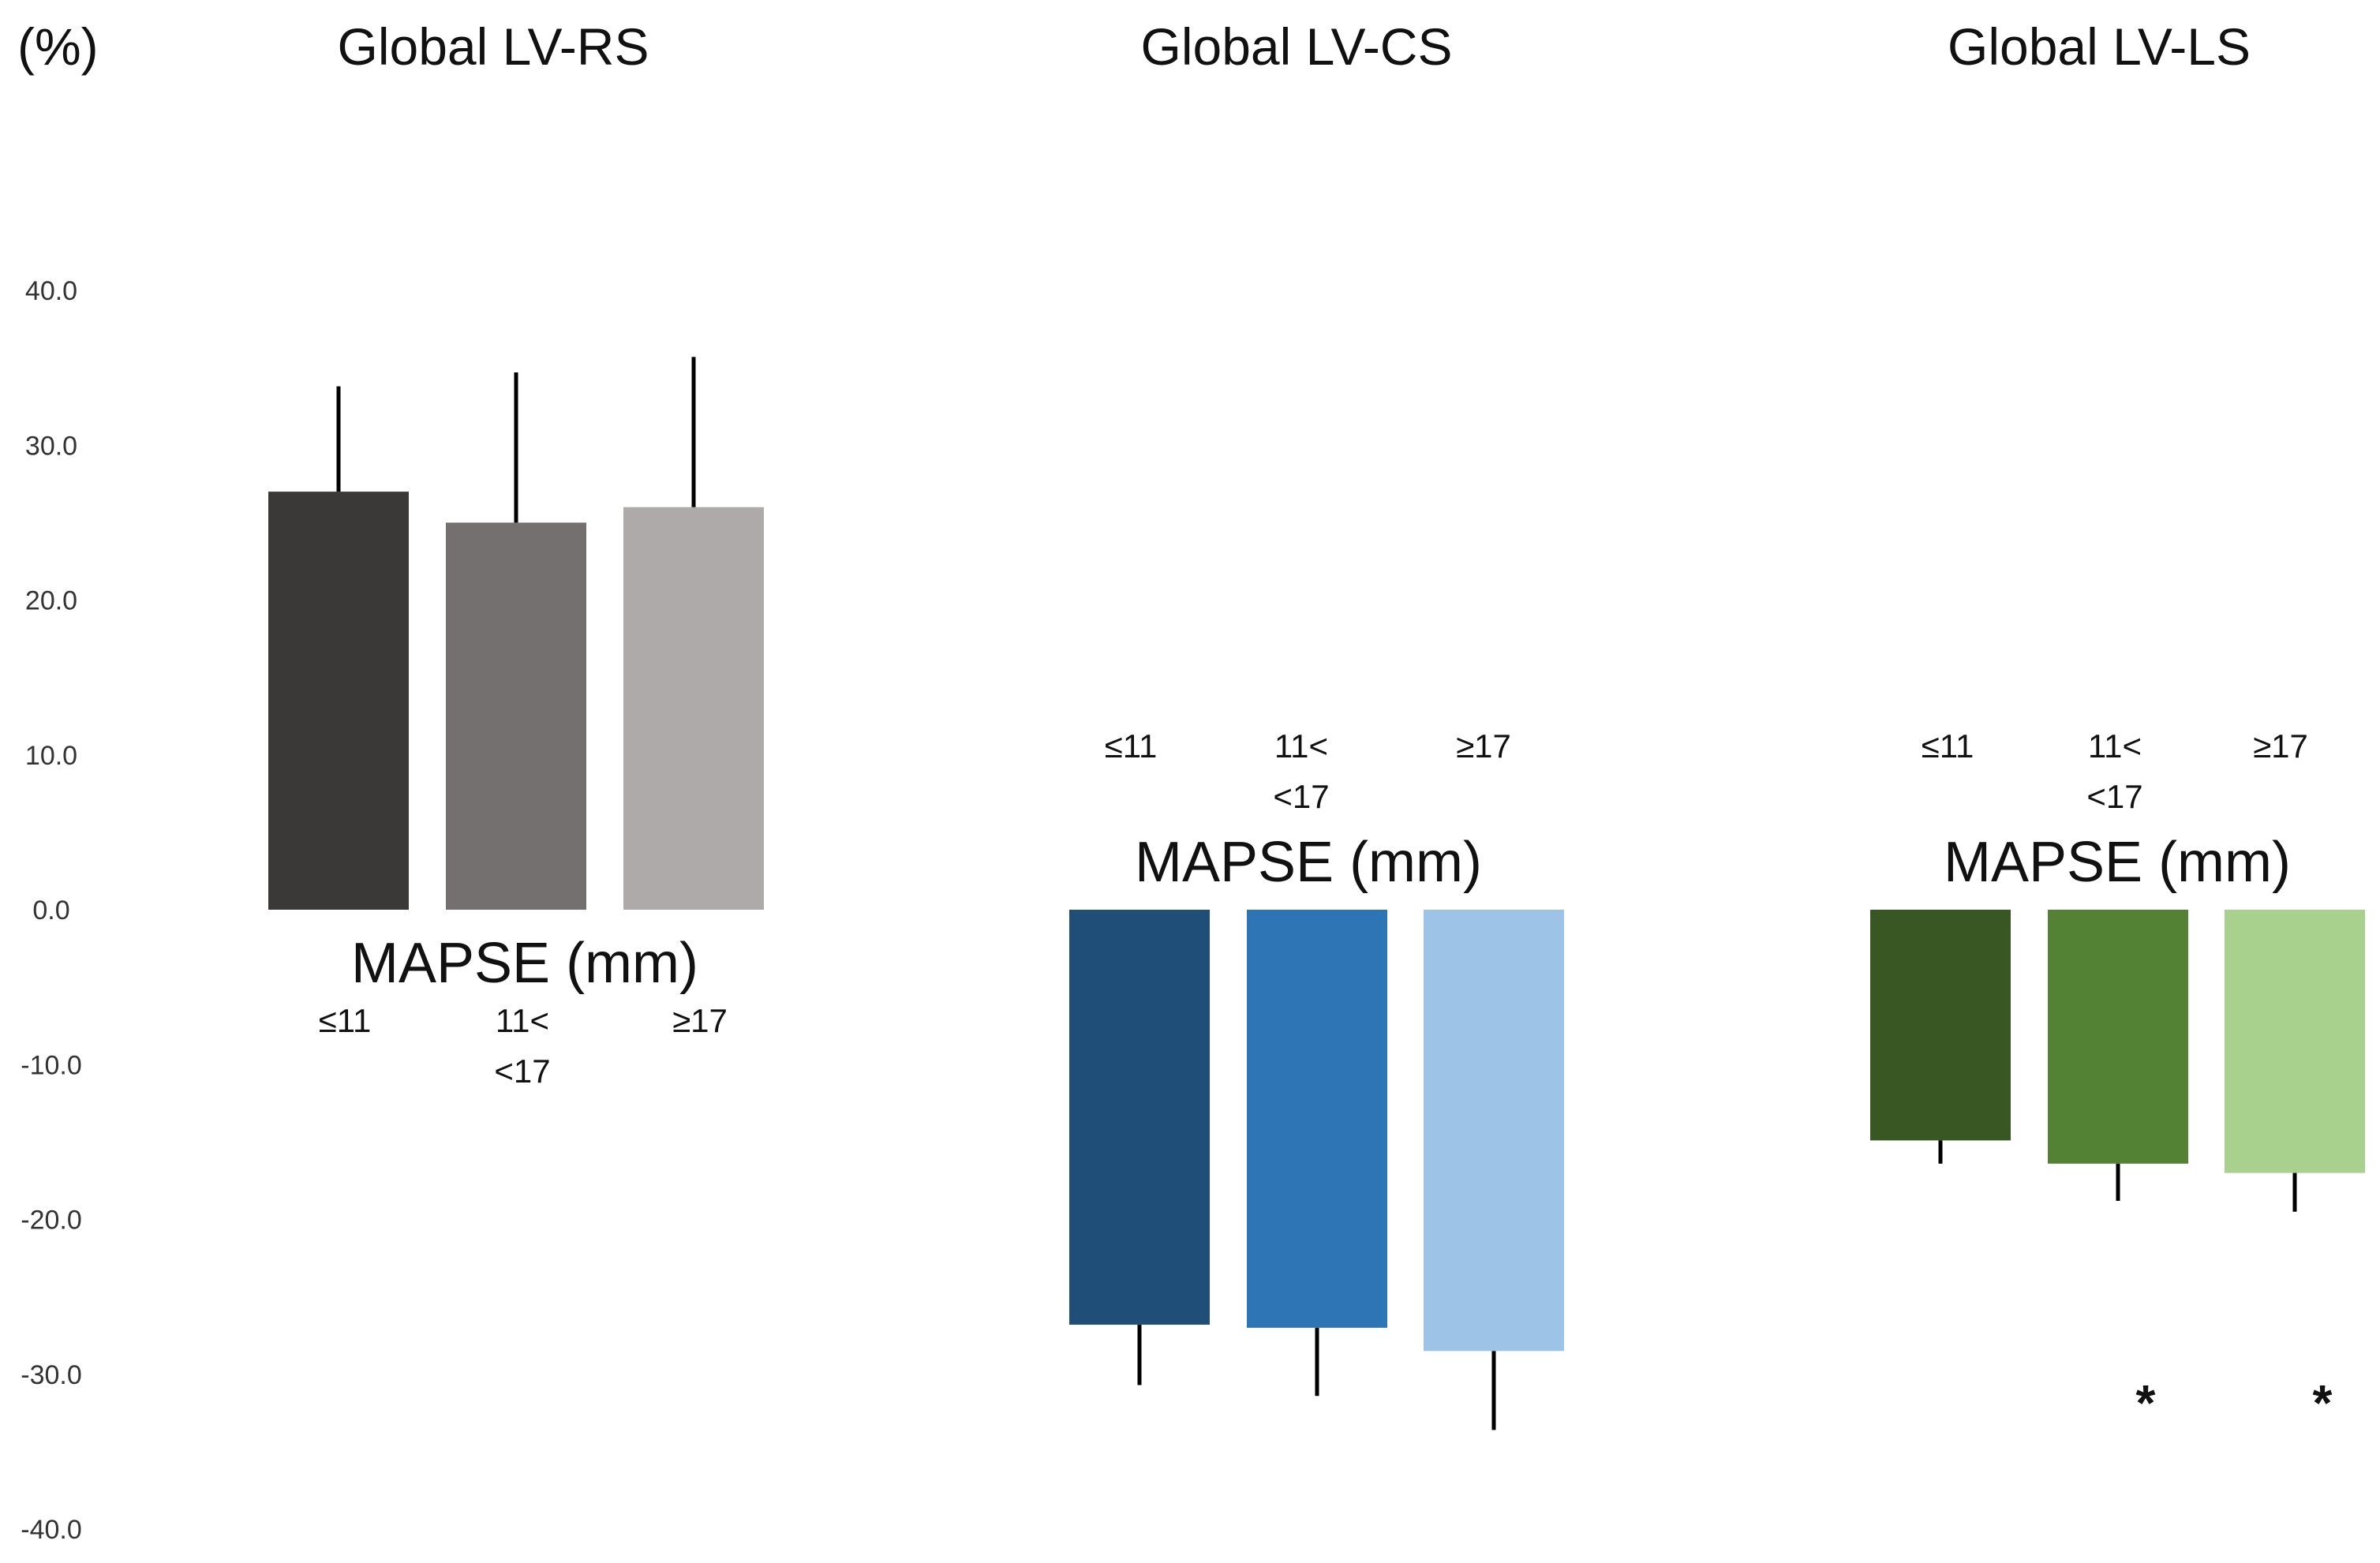 The width and height of the screenshot is (2380, 1563). Describe the element at coordinates (51, 446) in the screenshot. I see `y-tick-label: 30.0` at that location.